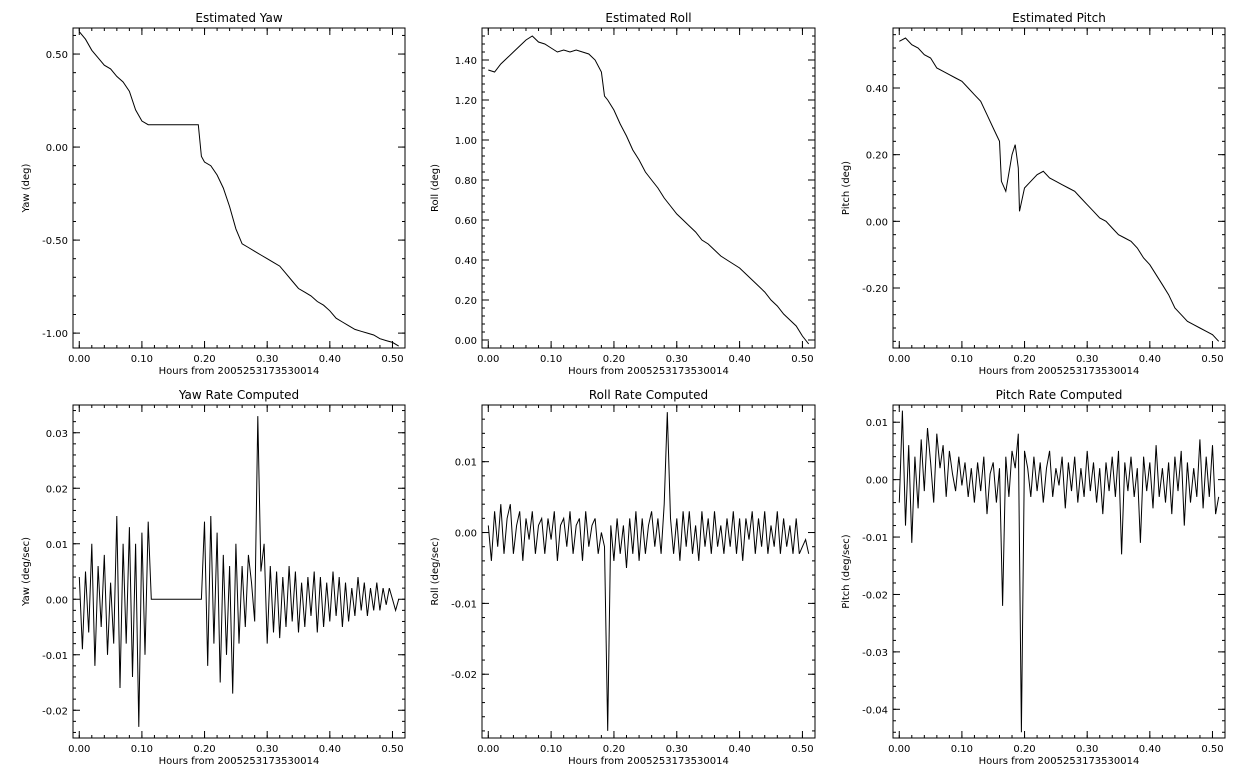  Describe the element at coordinates (142, 749) in the screenshot. I see `chart-4-x-tick-label: 0.10` at that location.